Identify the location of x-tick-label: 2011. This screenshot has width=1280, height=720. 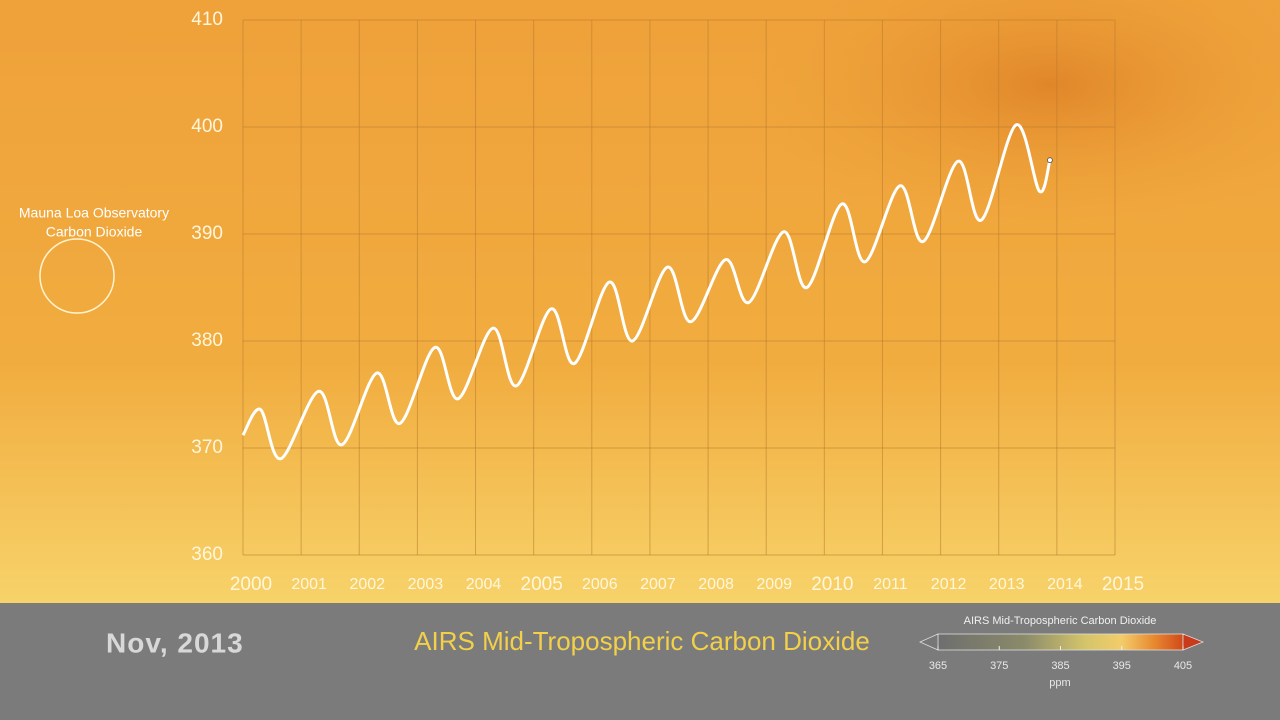
(890, 584).